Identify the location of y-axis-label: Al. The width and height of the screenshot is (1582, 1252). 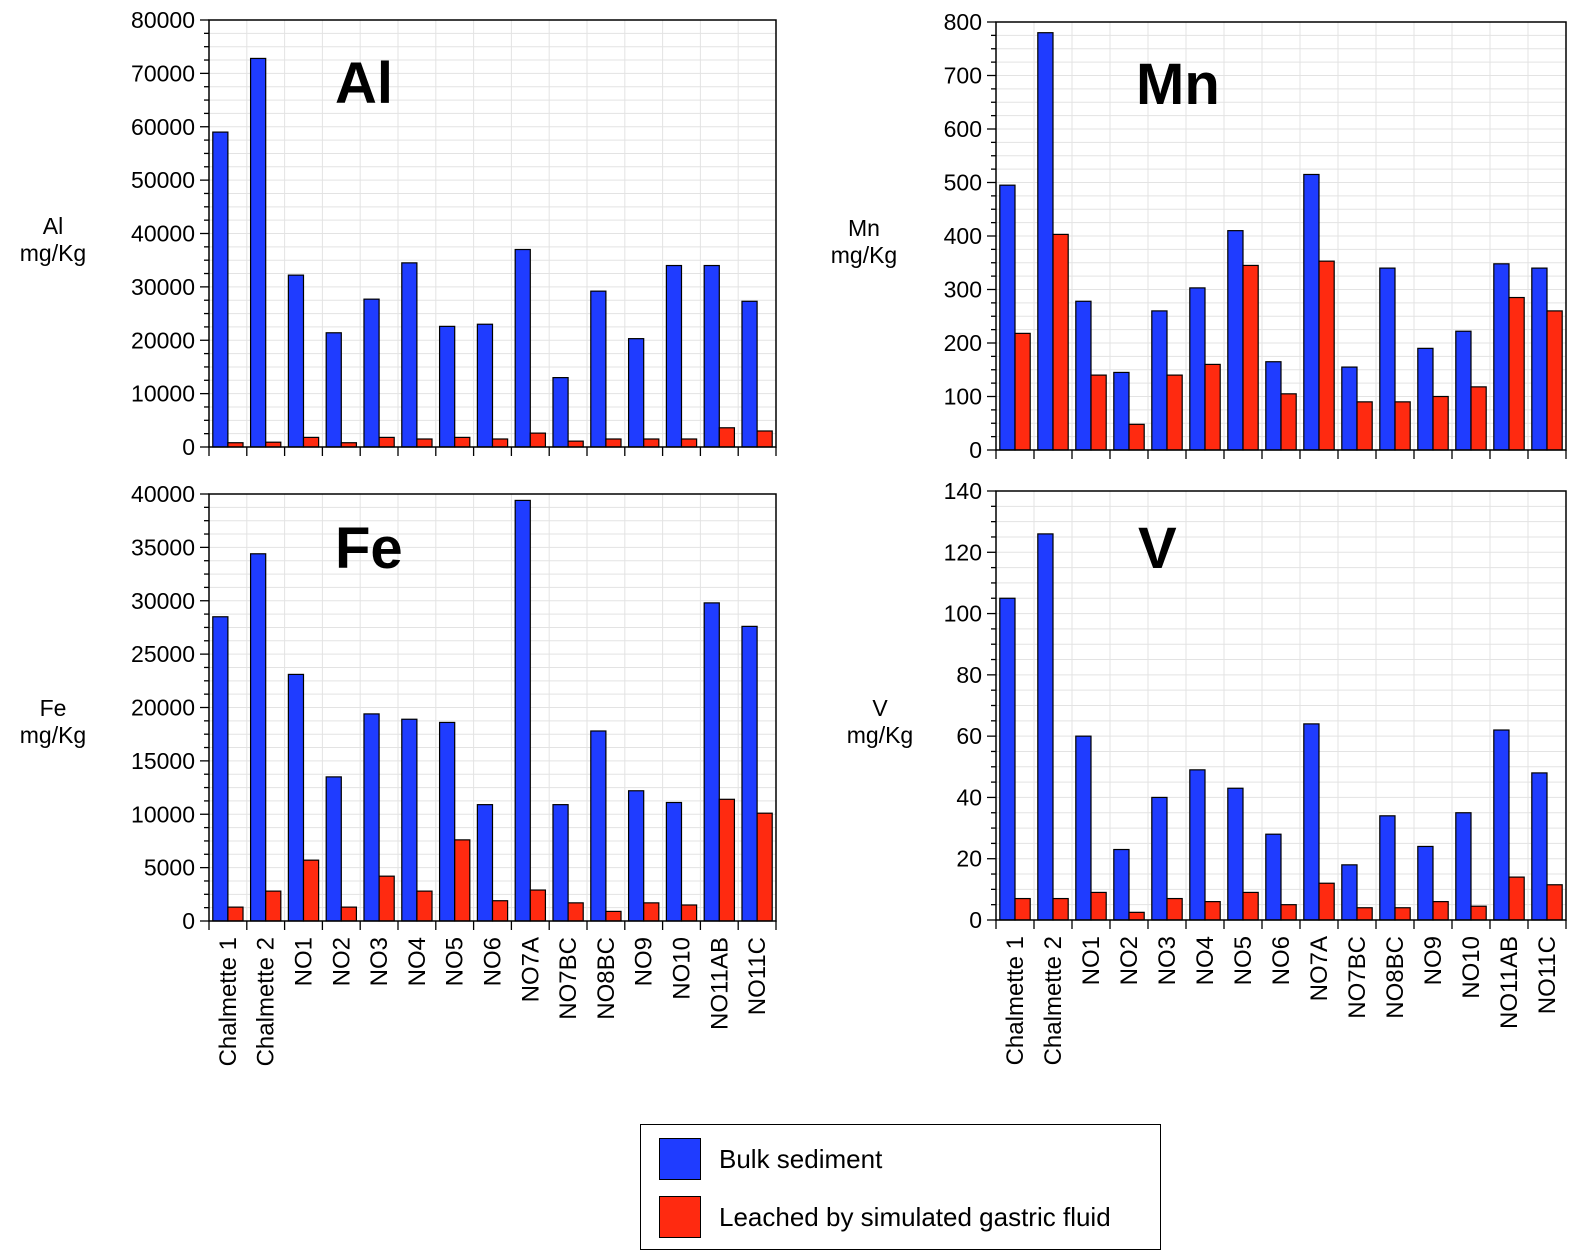
(53, 226).